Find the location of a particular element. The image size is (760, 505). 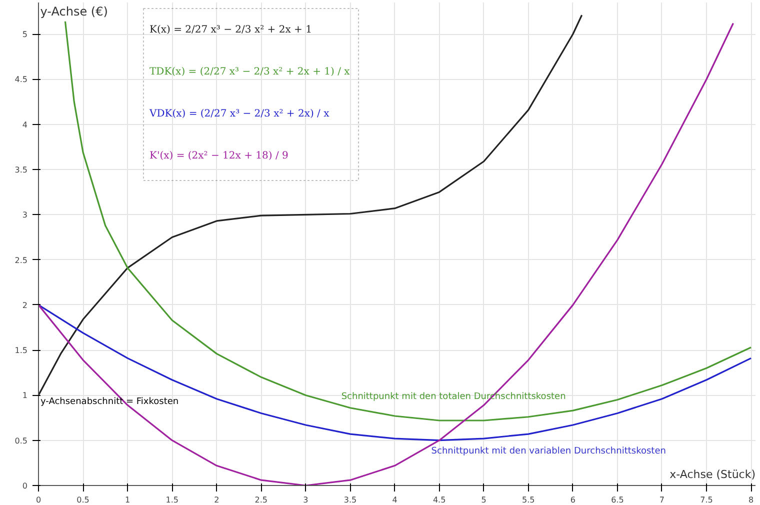

x-tick-label: 8 is located at coordinates (751, 500).